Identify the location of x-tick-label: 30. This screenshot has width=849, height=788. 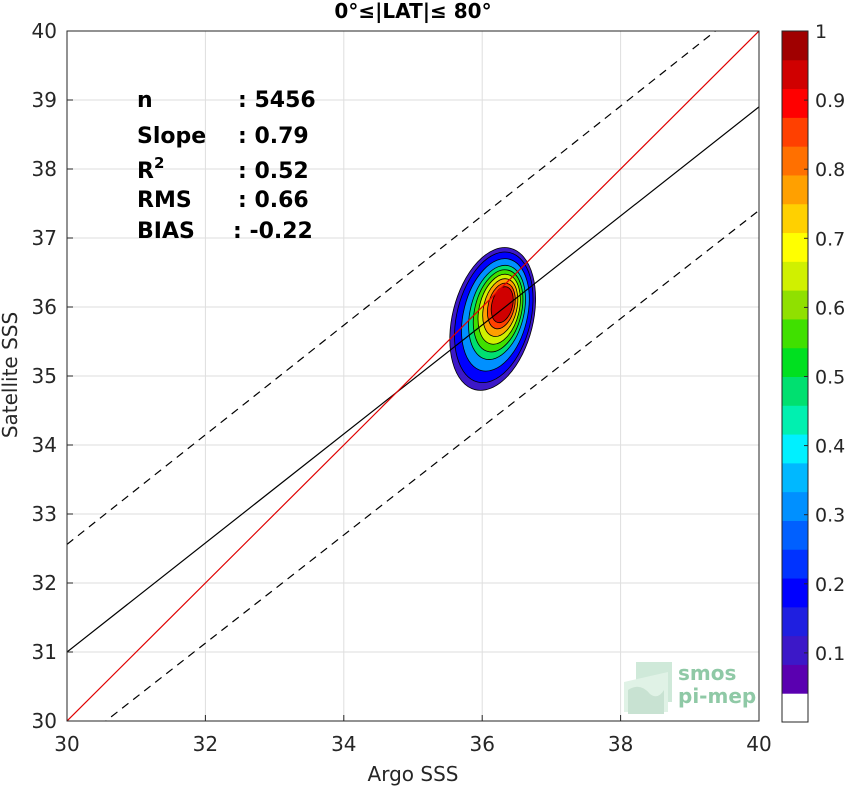
(66, 744).